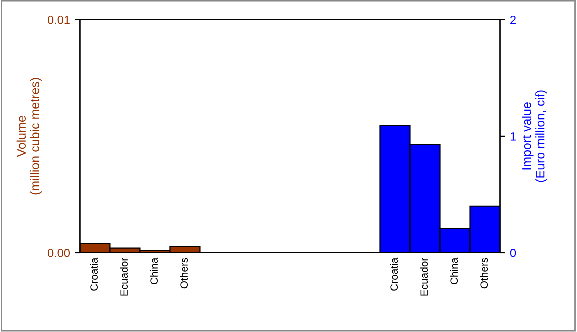 This screenshot has width=577, height=332. What do you see at coordinates (29, 136) in the screenshot?
I see `y-axis-title: Volume (million cubic metres)` at bounding box center [29, 136].